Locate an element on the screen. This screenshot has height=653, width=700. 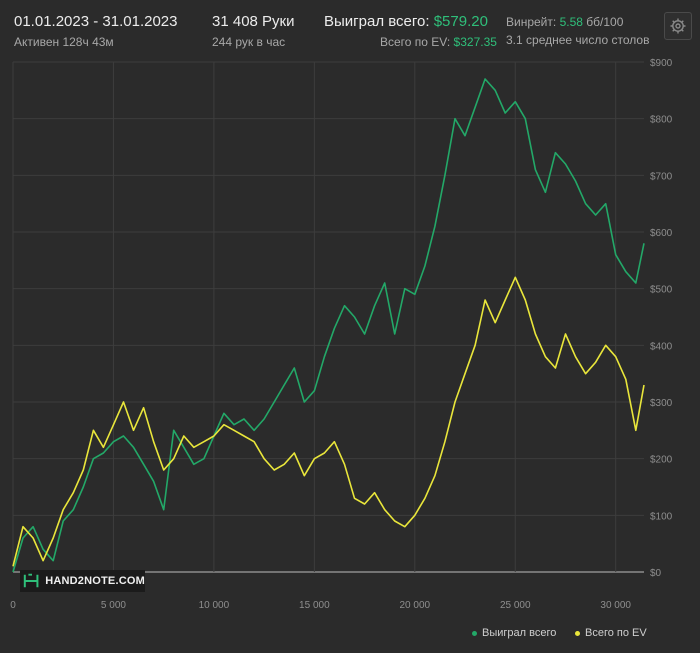
legend-label-ev: Всего по EV is located at coordinates (616, 633).